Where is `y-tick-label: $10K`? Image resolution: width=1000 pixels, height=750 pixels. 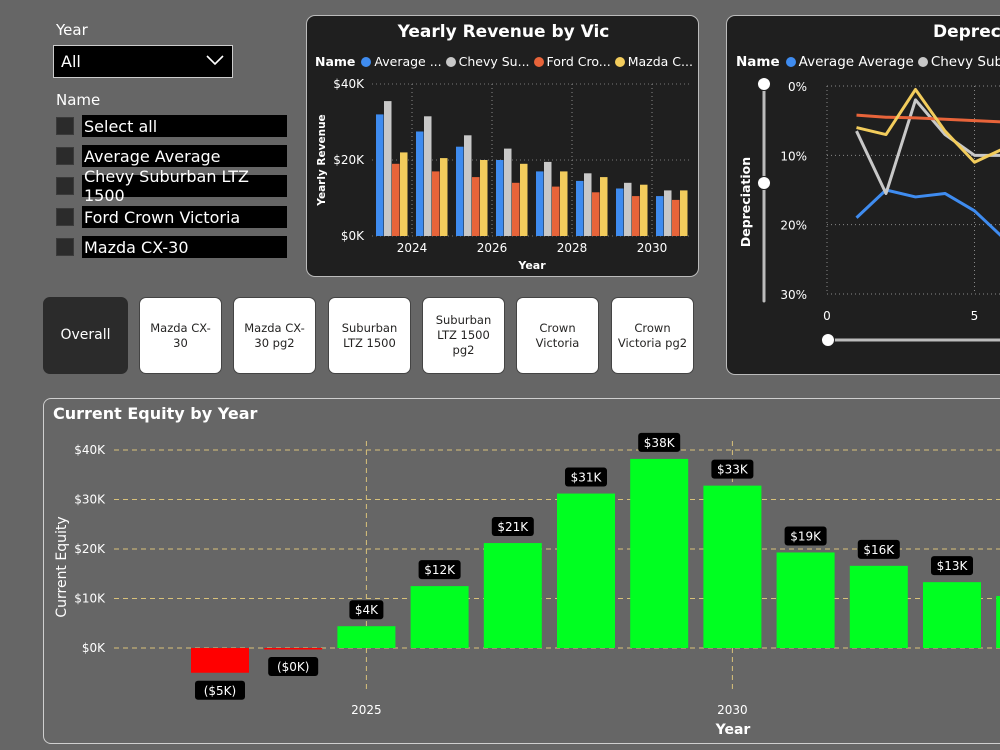
y-tick-label: $10K is located at coordinates (90, 599).